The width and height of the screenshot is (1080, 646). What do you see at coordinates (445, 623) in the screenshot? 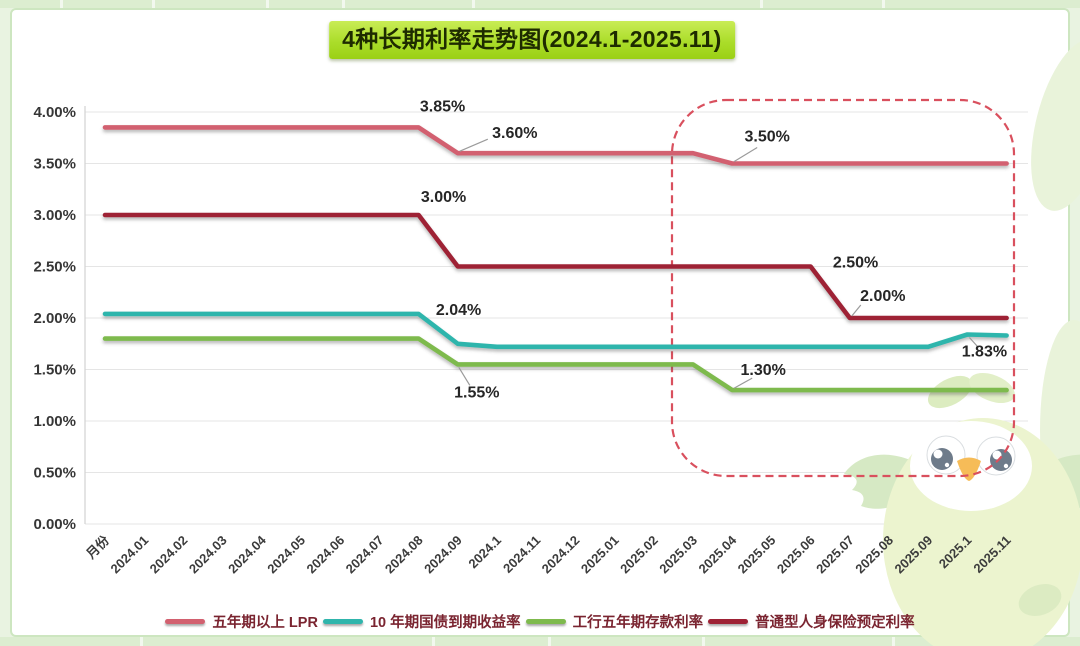
I see `legend-label: 10 年期国债到期收益率` at bounding box center [445, 623].